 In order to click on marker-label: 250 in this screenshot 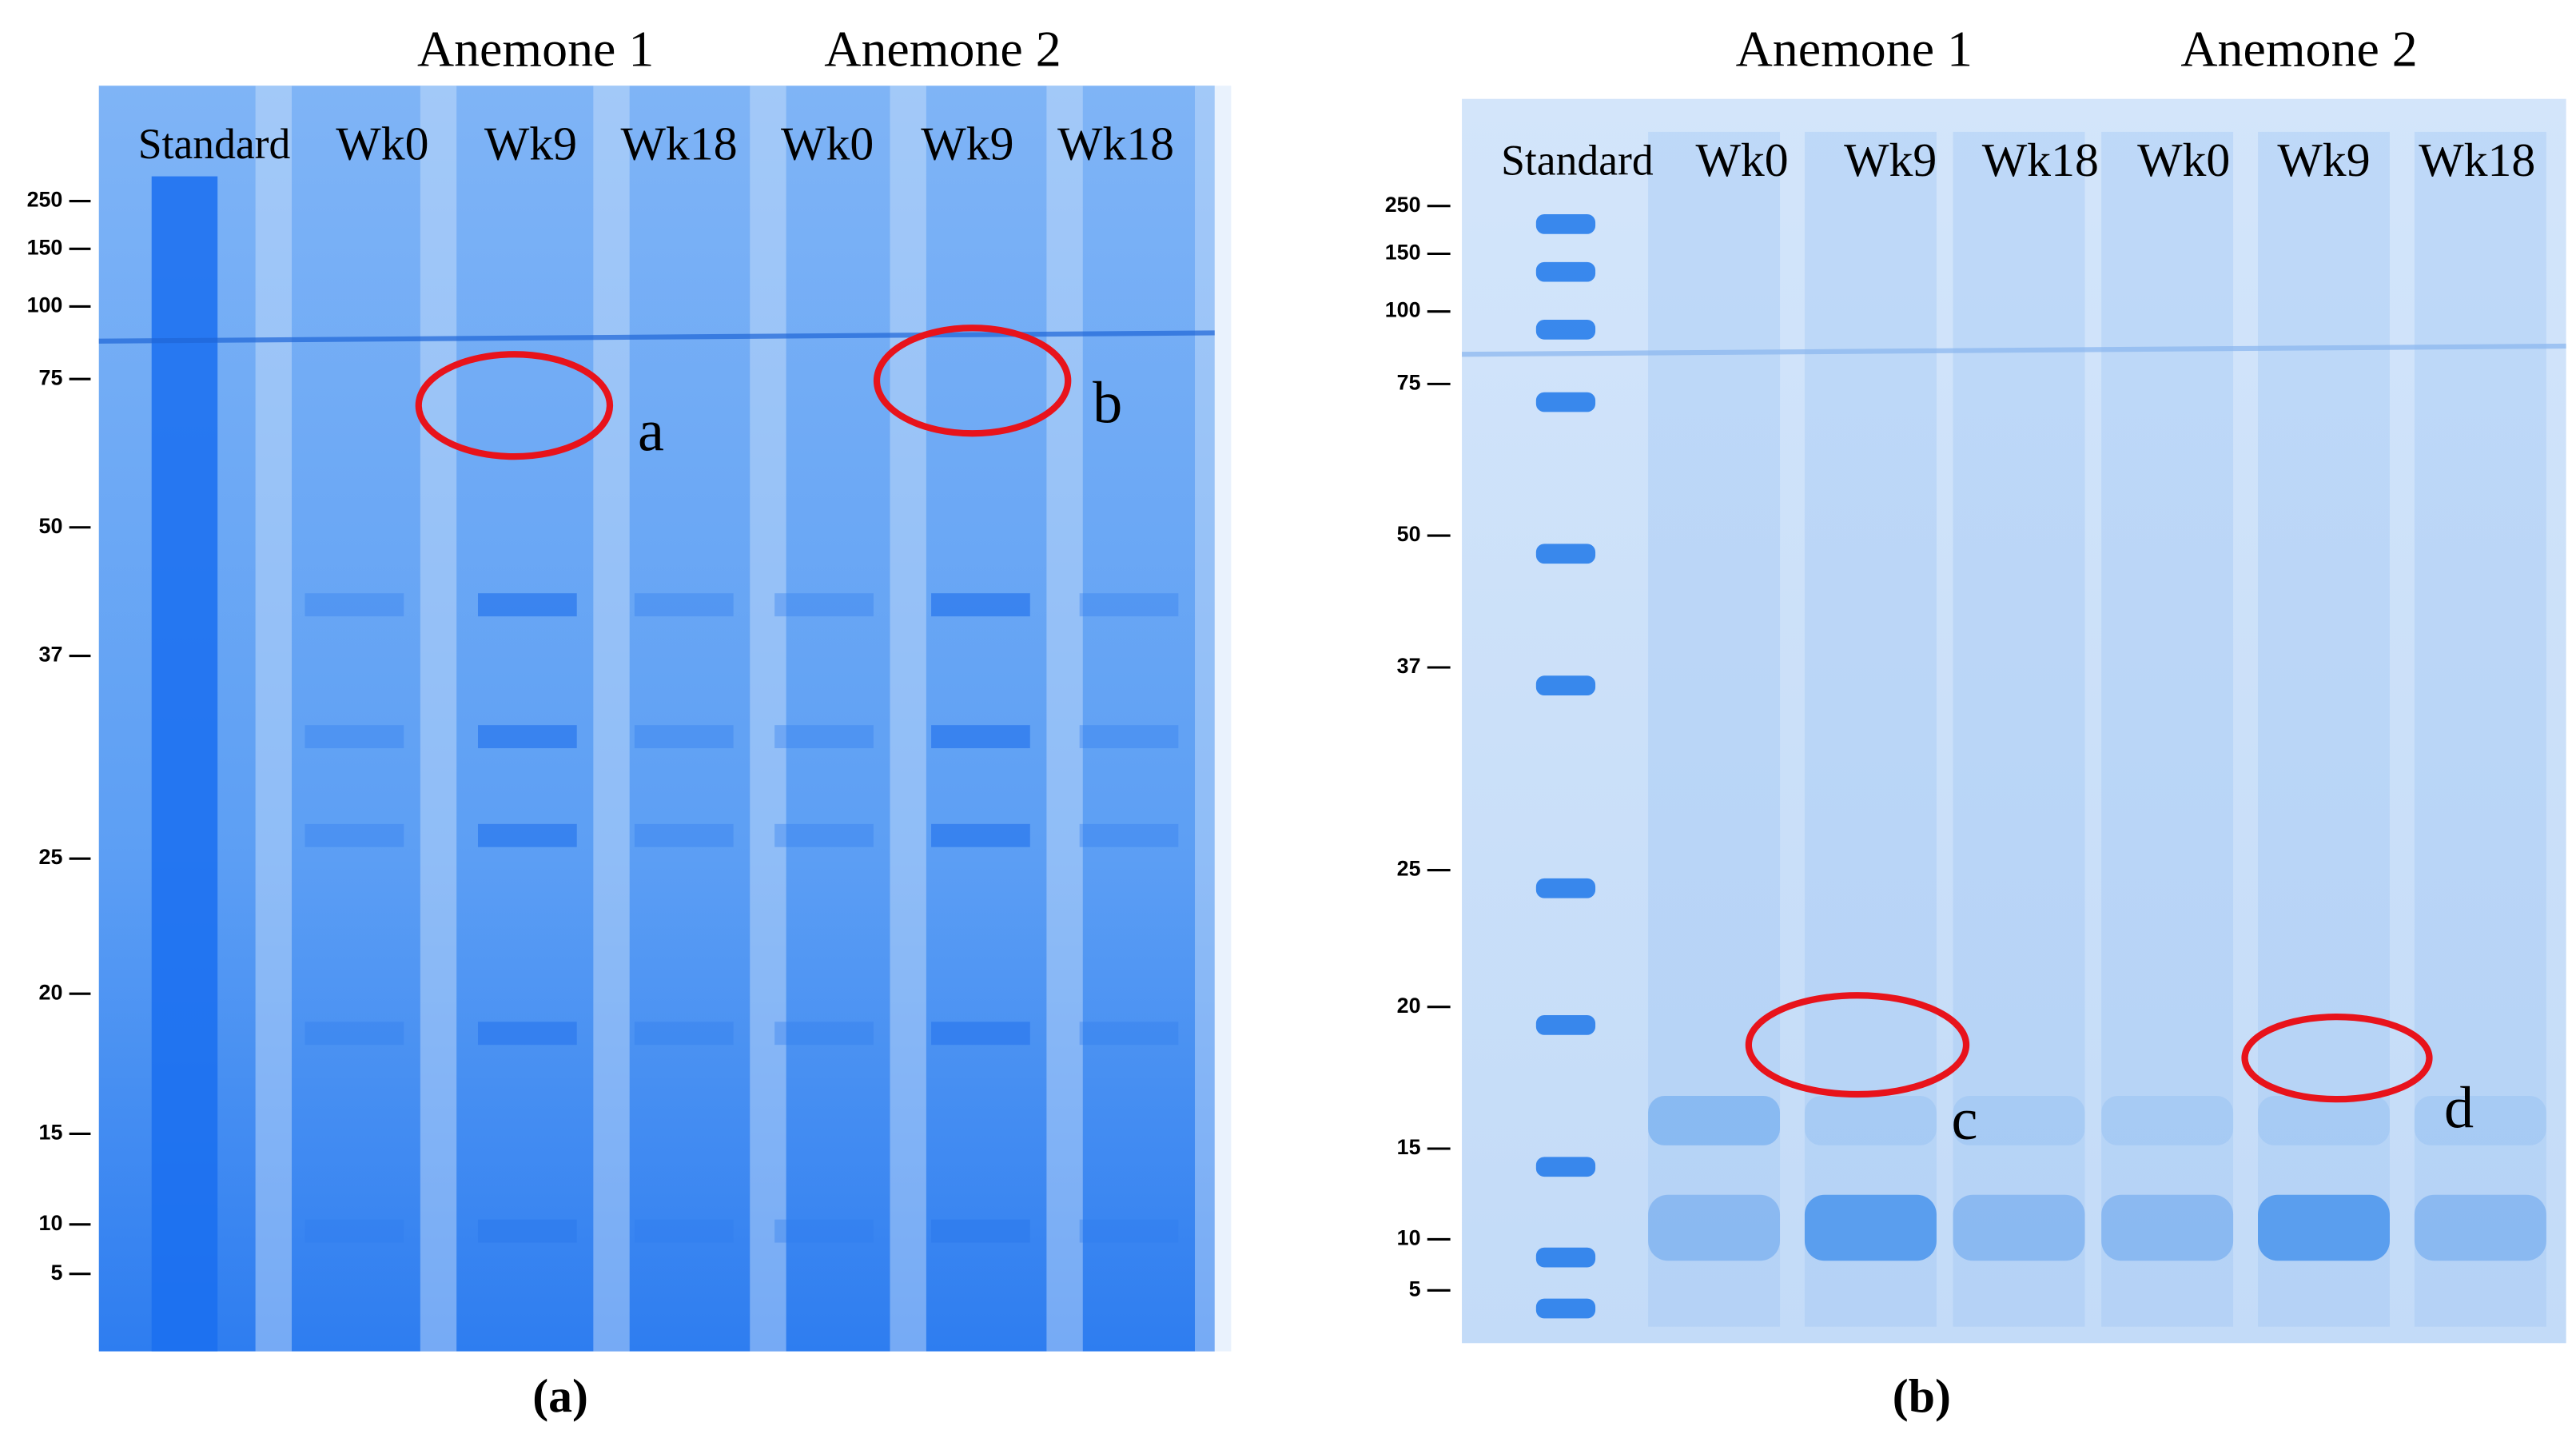, I will do `click(45, 200)`.